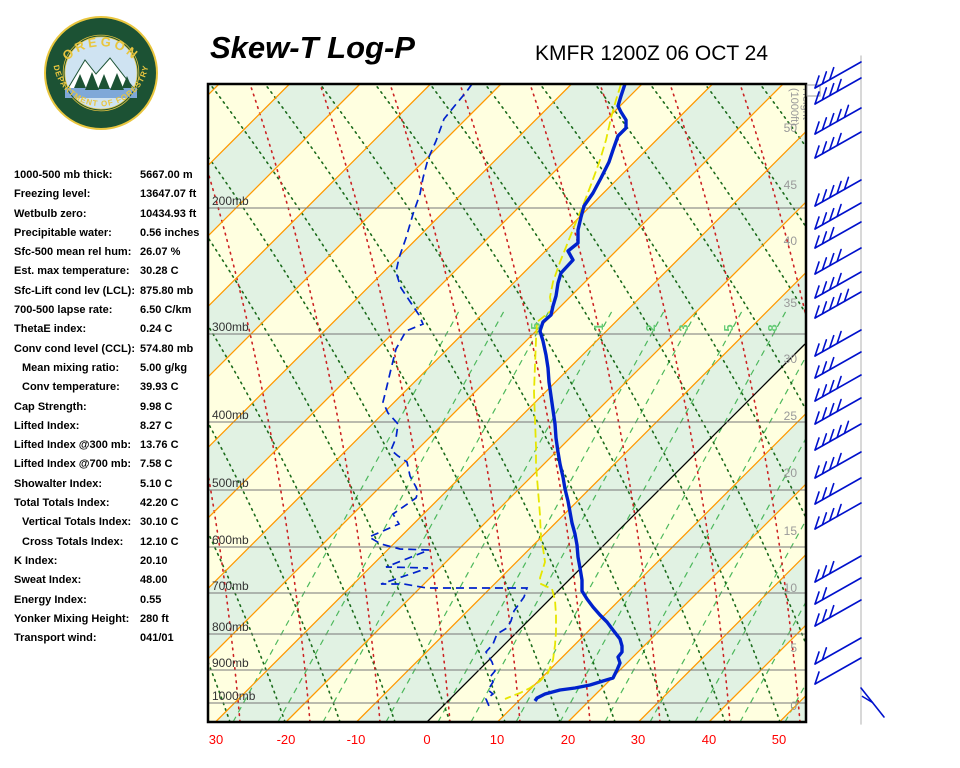 Image resolution: width=960 pixels, height=768 pixels. What do you see at coordinates (73, 541) in the screenshot?
I see `index-label: Cross Totals Index:` at bounding box center [73, 541].